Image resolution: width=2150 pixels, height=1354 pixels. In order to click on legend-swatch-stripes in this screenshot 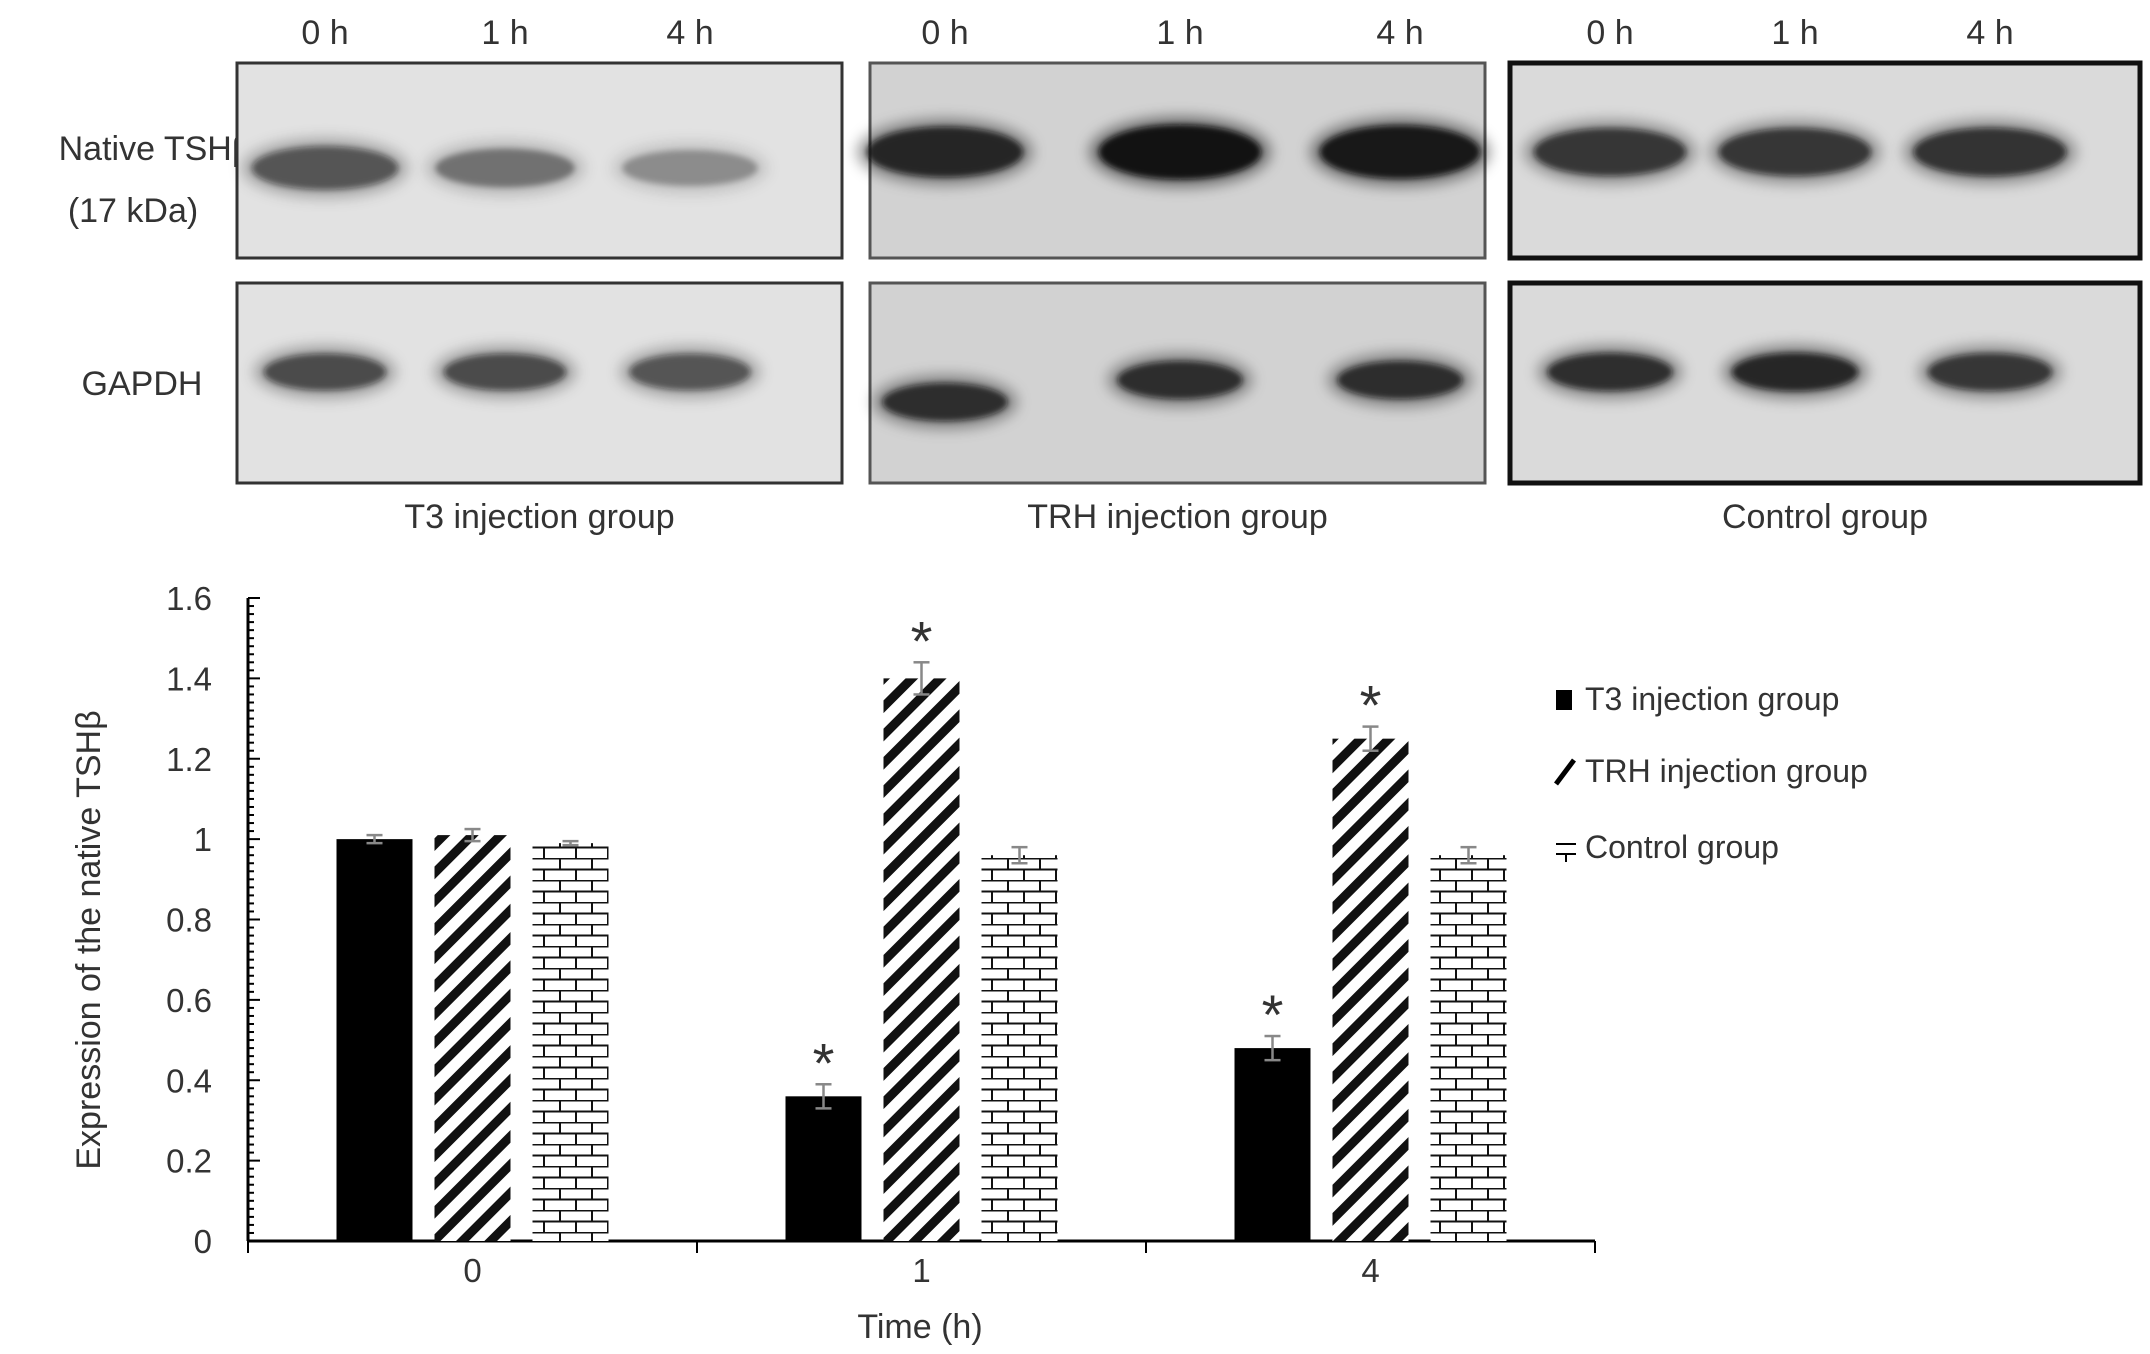, I will do `click(1565, 772)`.